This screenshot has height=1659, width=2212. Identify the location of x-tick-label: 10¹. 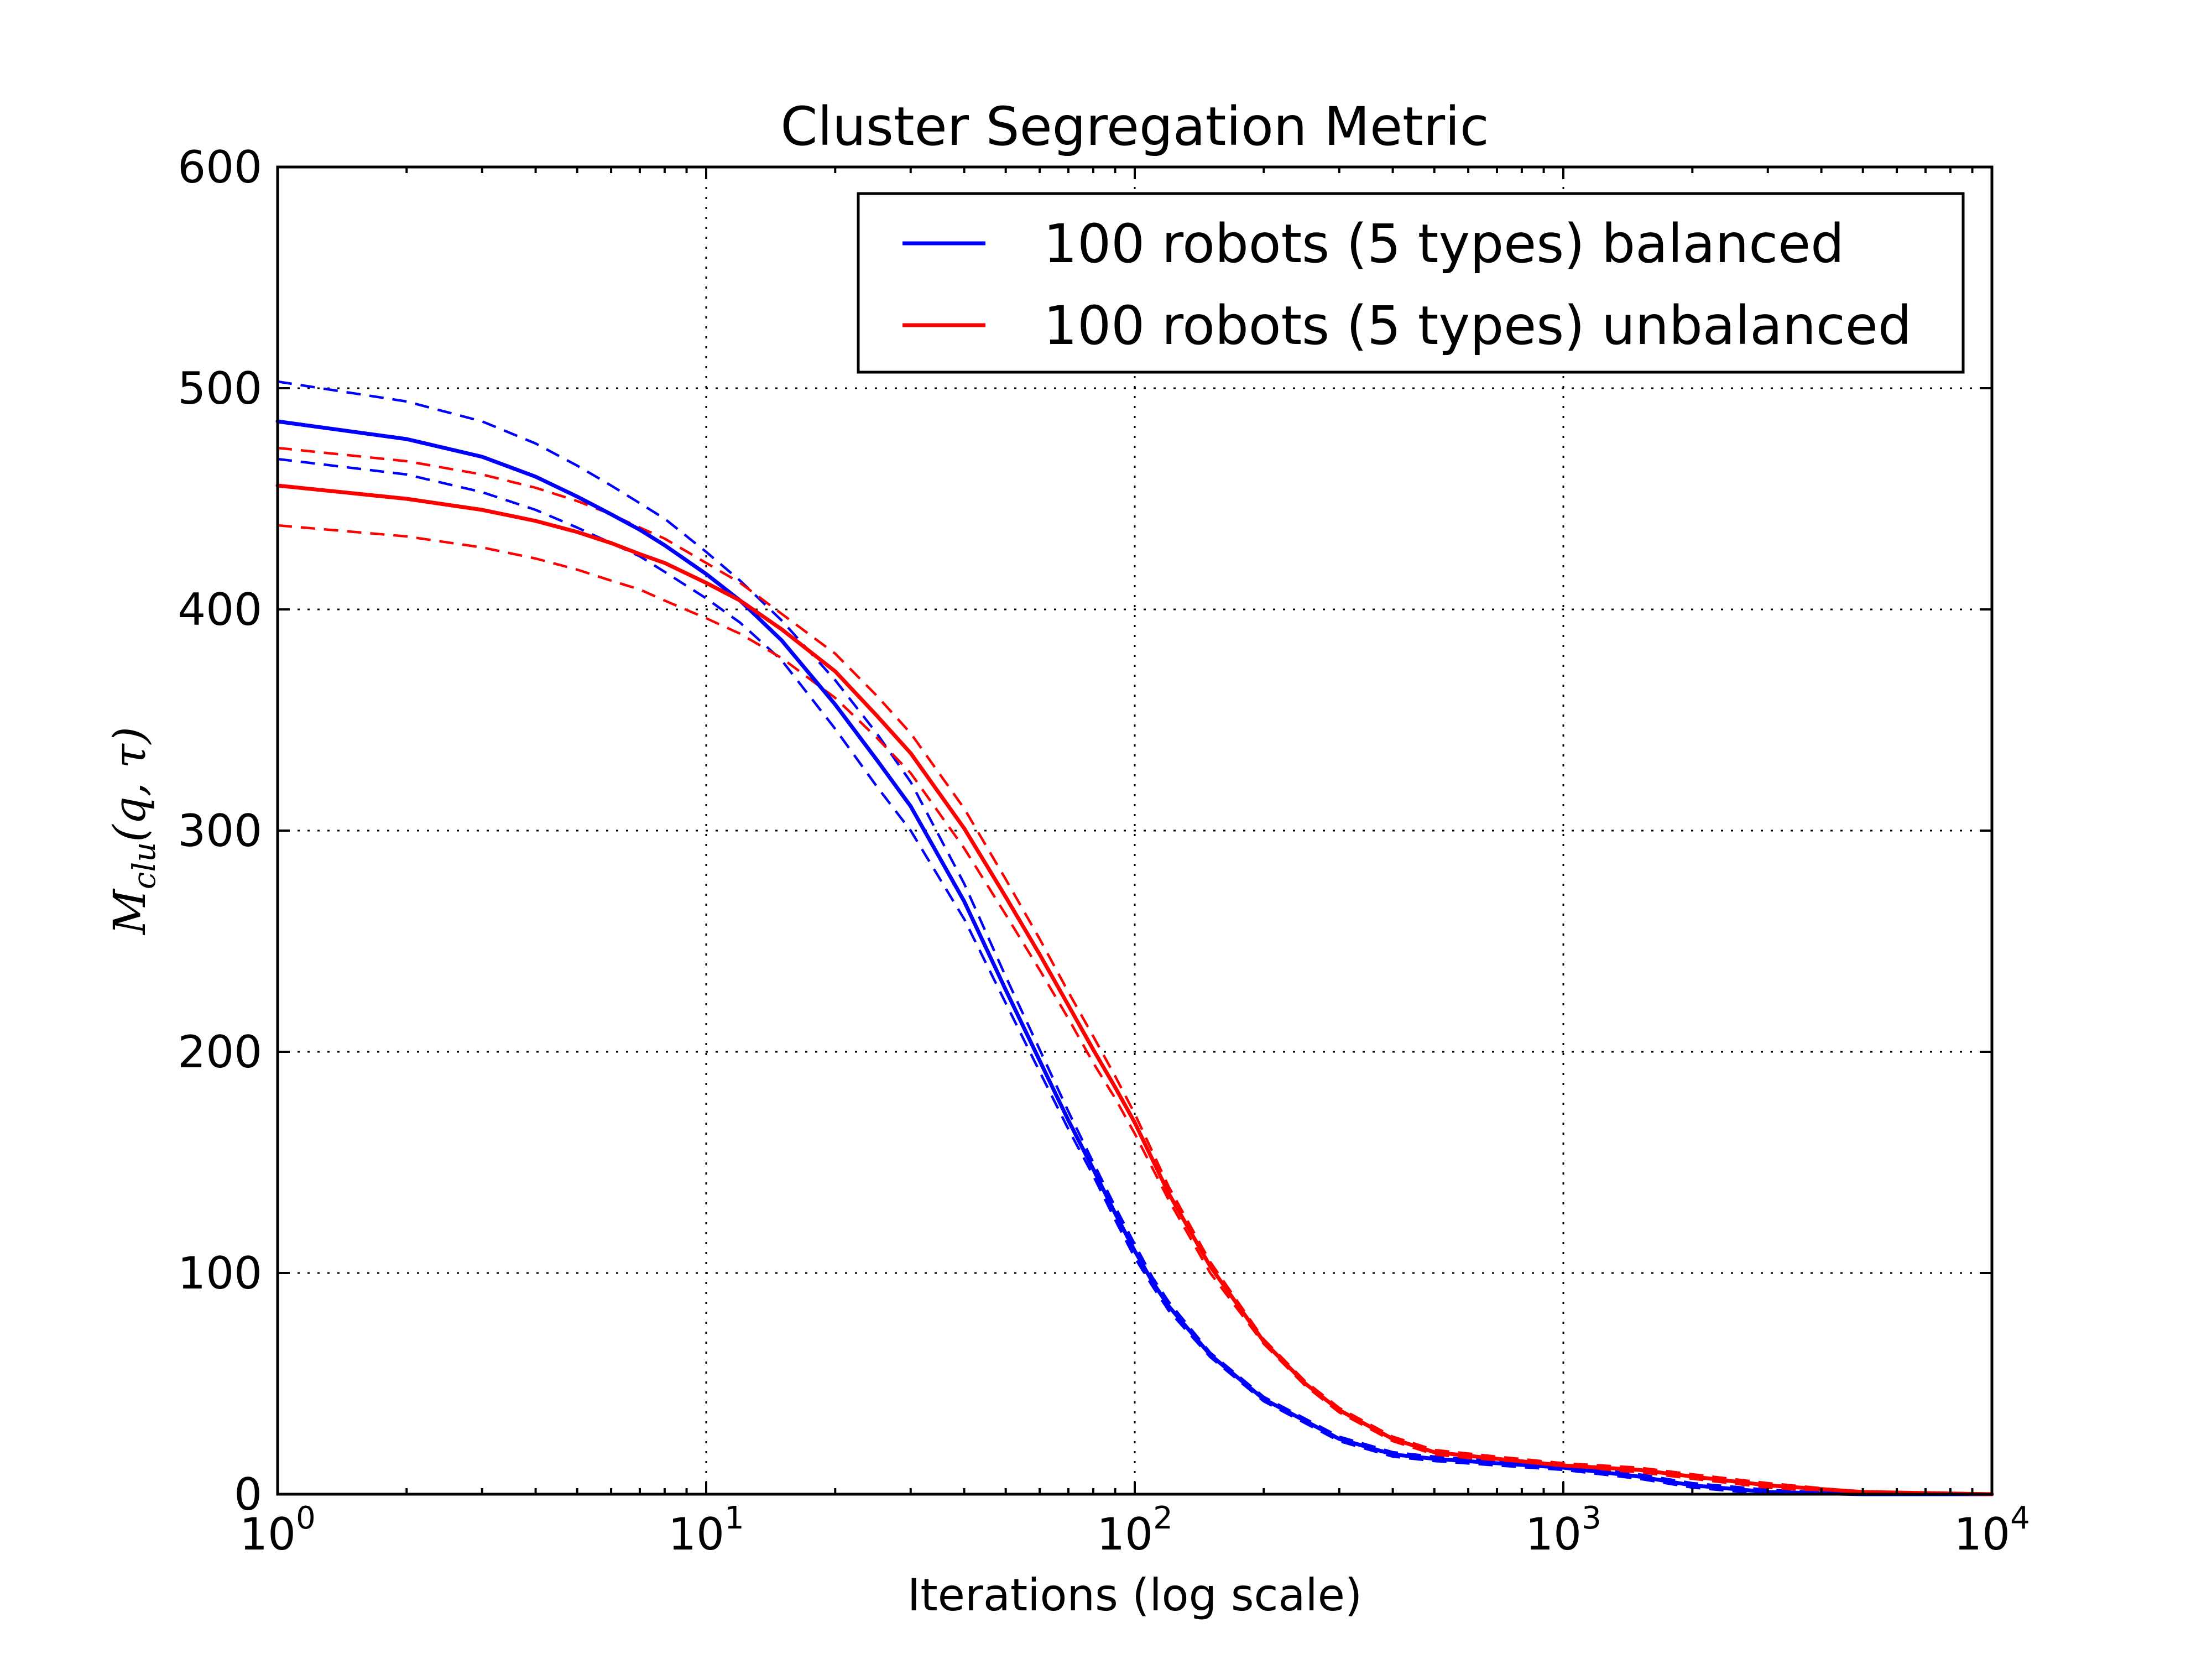
(706, 1530).